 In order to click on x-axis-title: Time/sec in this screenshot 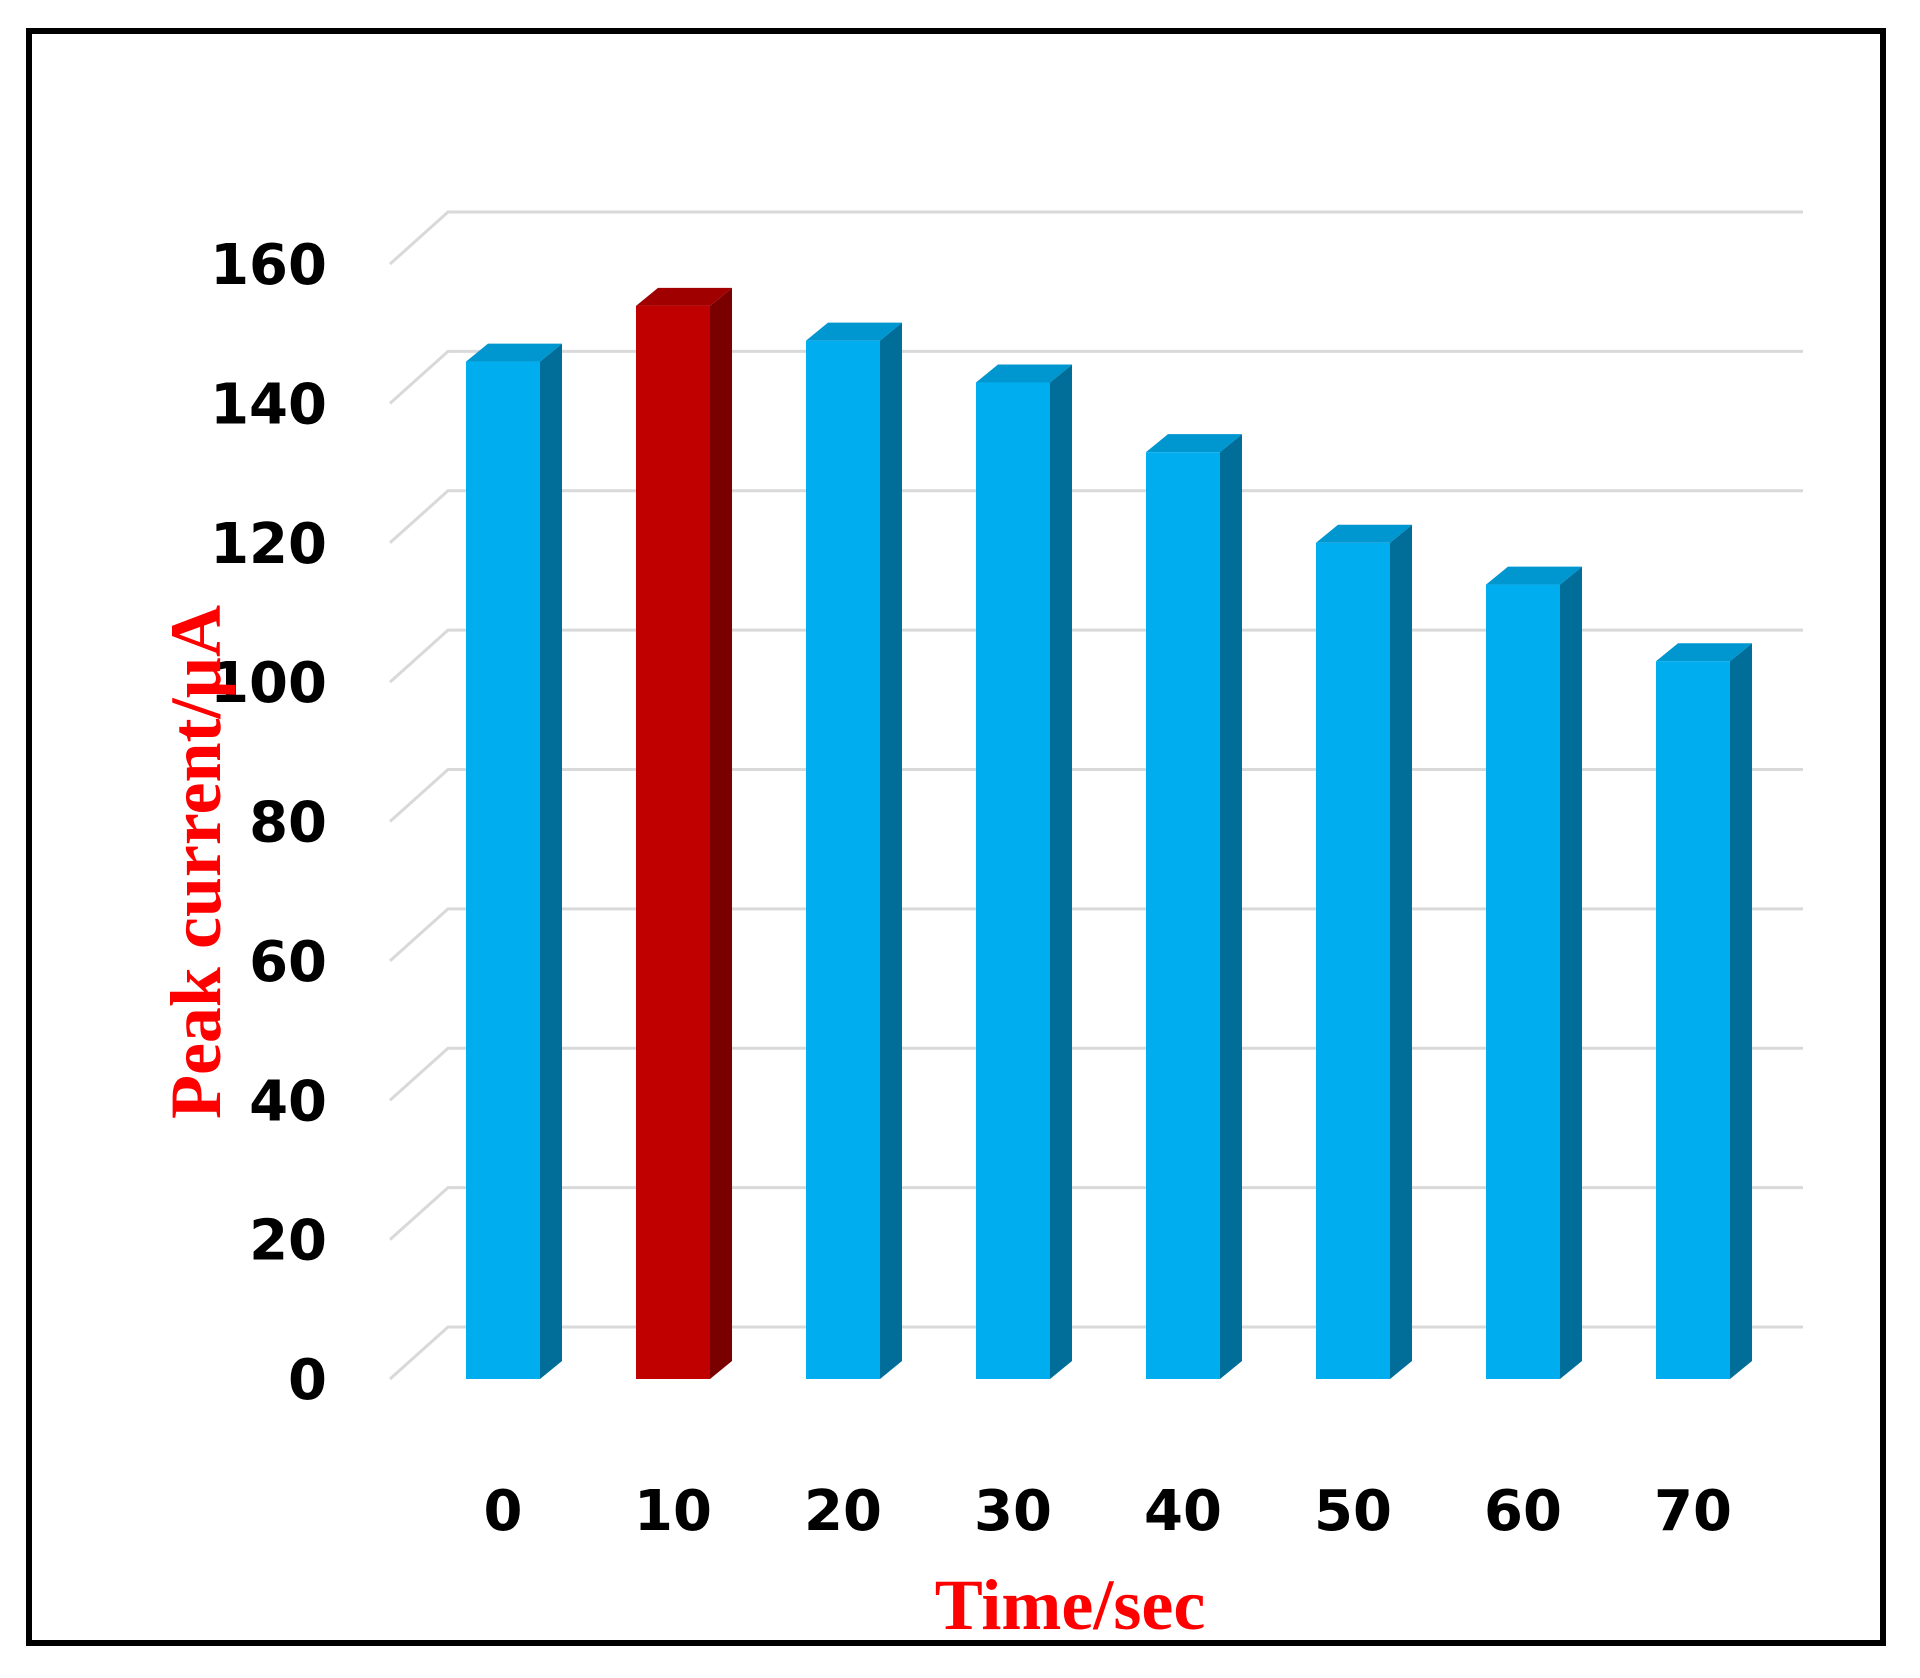, I will do `click(1070, 1602)`.